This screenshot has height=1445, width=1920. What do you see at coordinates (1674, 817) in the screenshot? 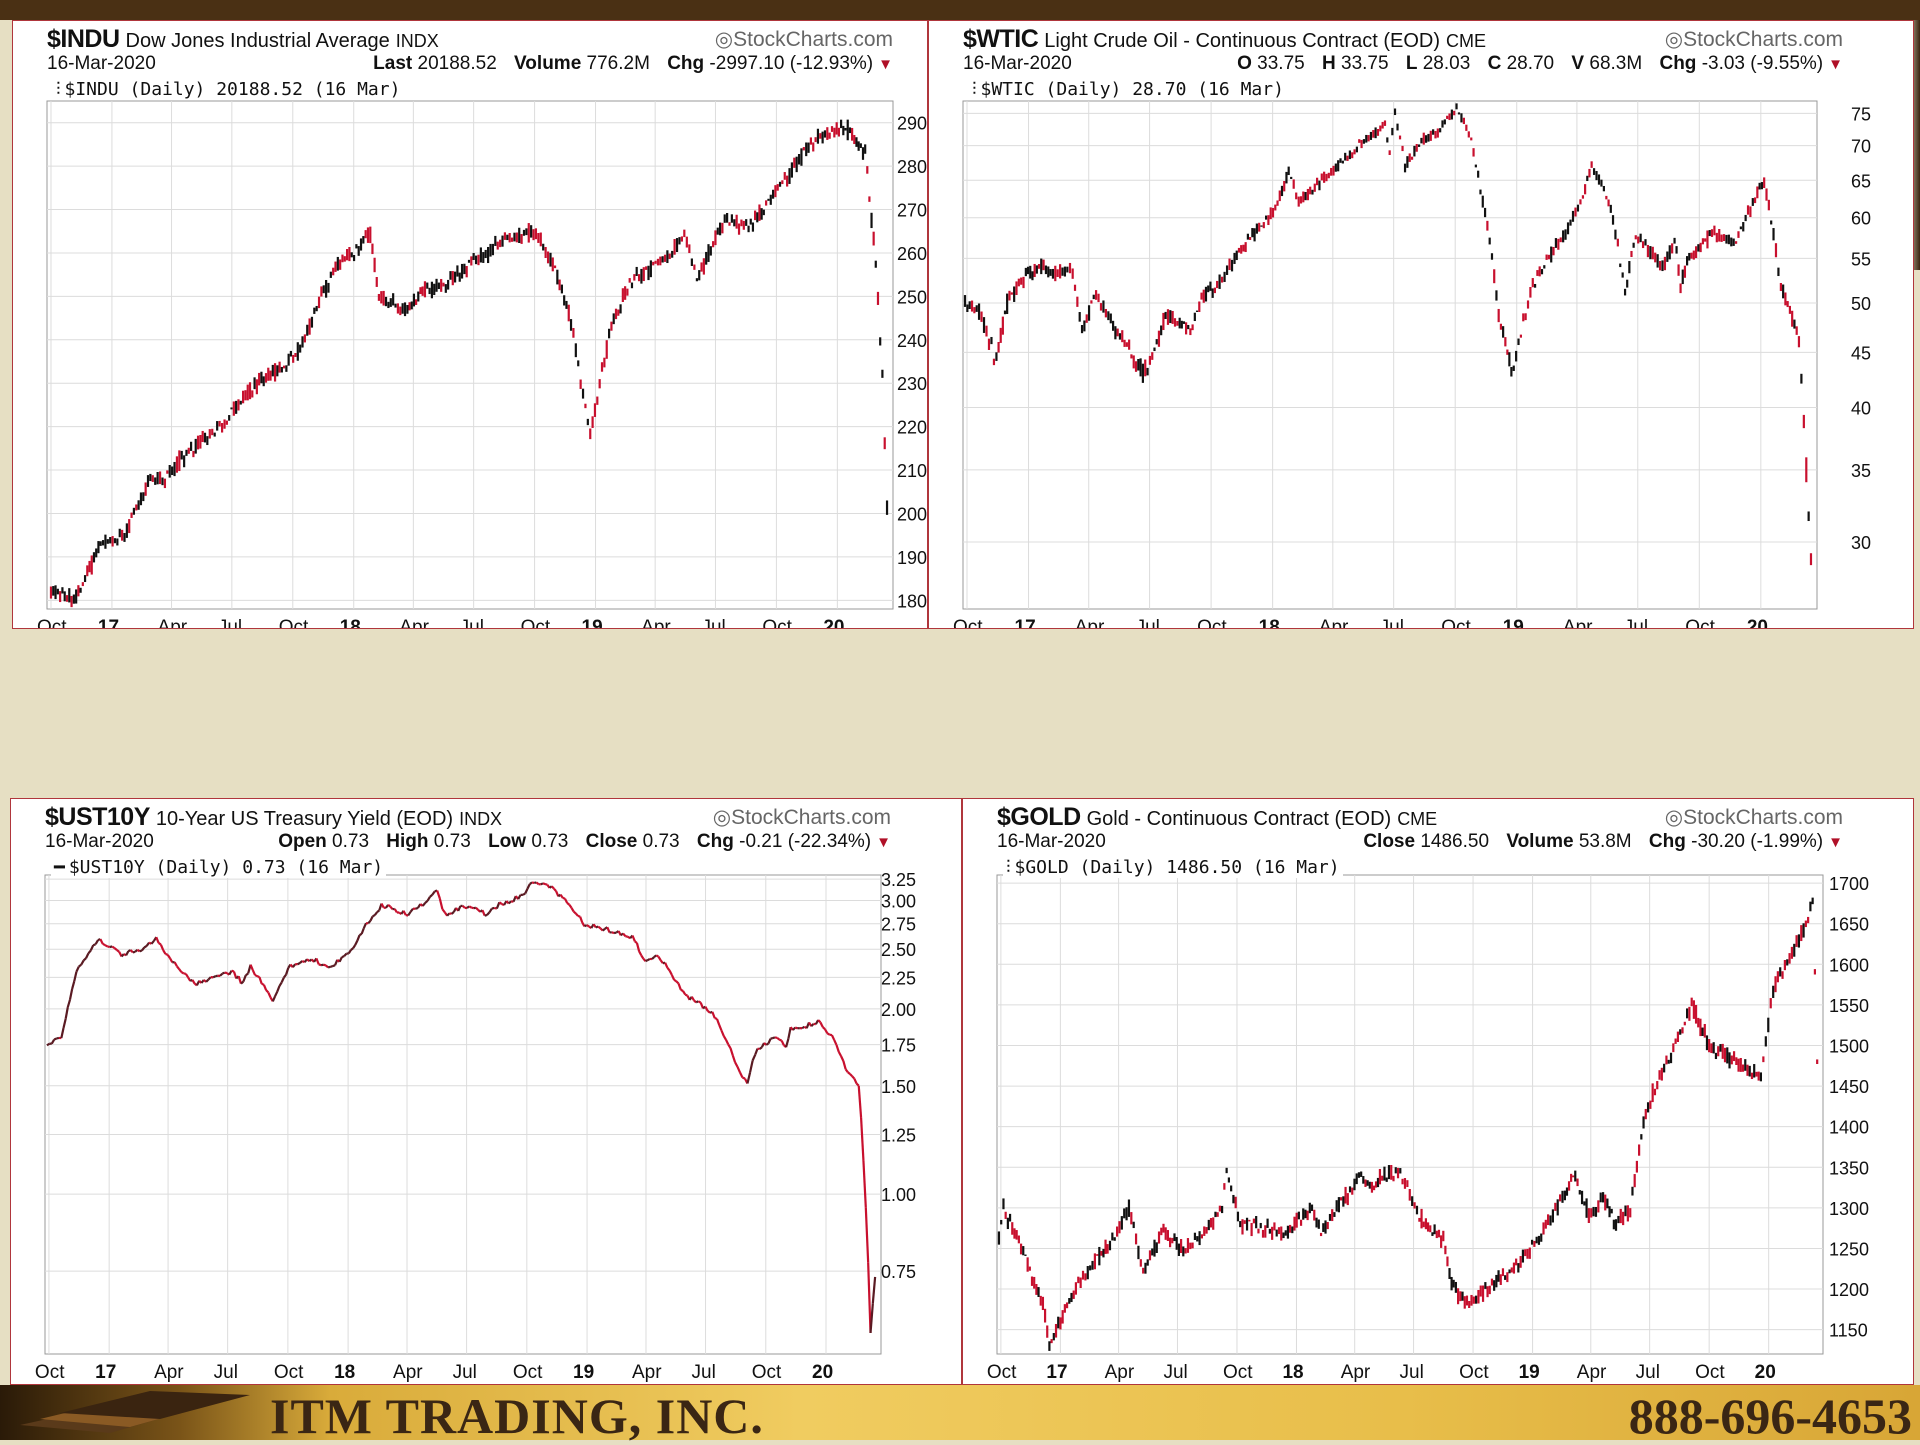
I see `stockcharts-logo-icon: ◎` at bounding box center [1674, 817].